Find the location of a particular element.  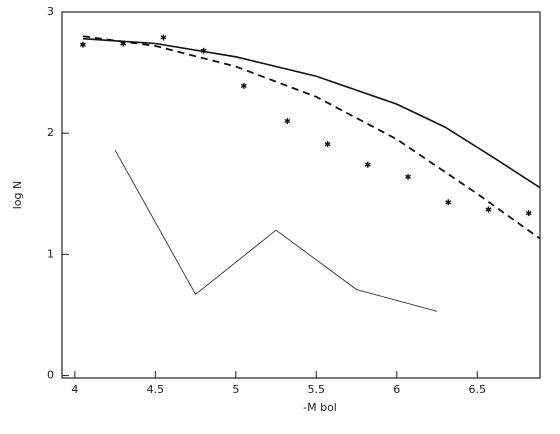

y-axis-label: log N is located at coordinates (17, 195).